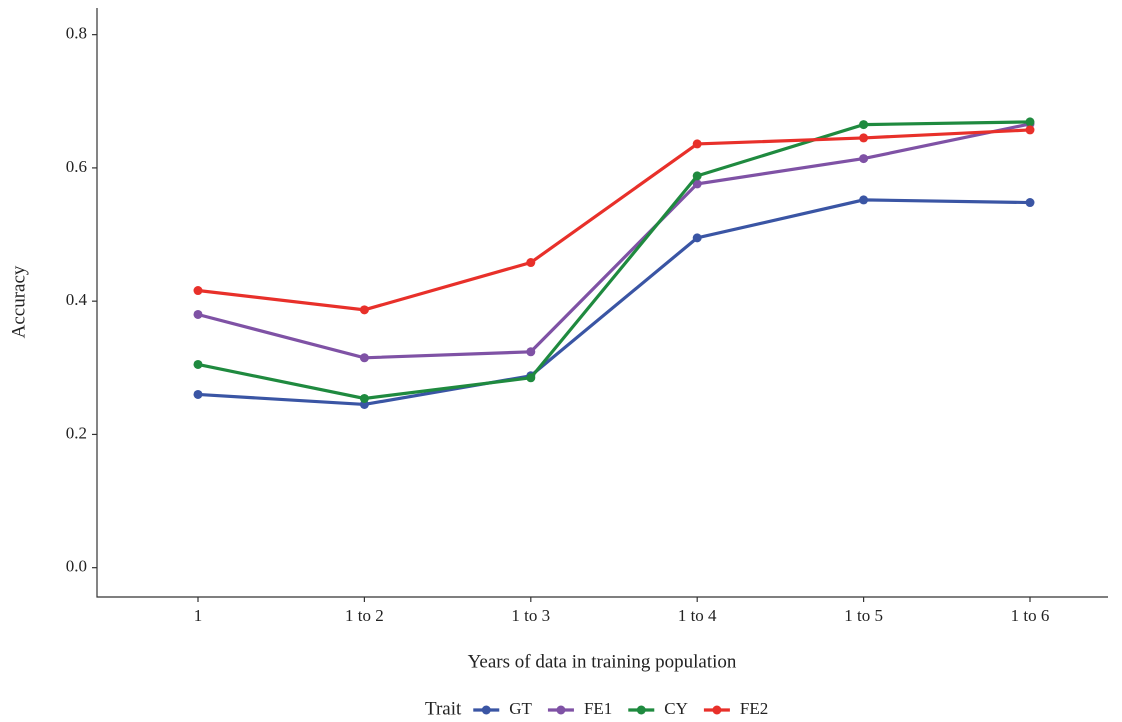 Image resolution: width=1122 pixels, height=722 pixels. Describe the element at coordinates (697, 615) in the screenshot. I see `x-tick-label: 1 to 4` at that location.